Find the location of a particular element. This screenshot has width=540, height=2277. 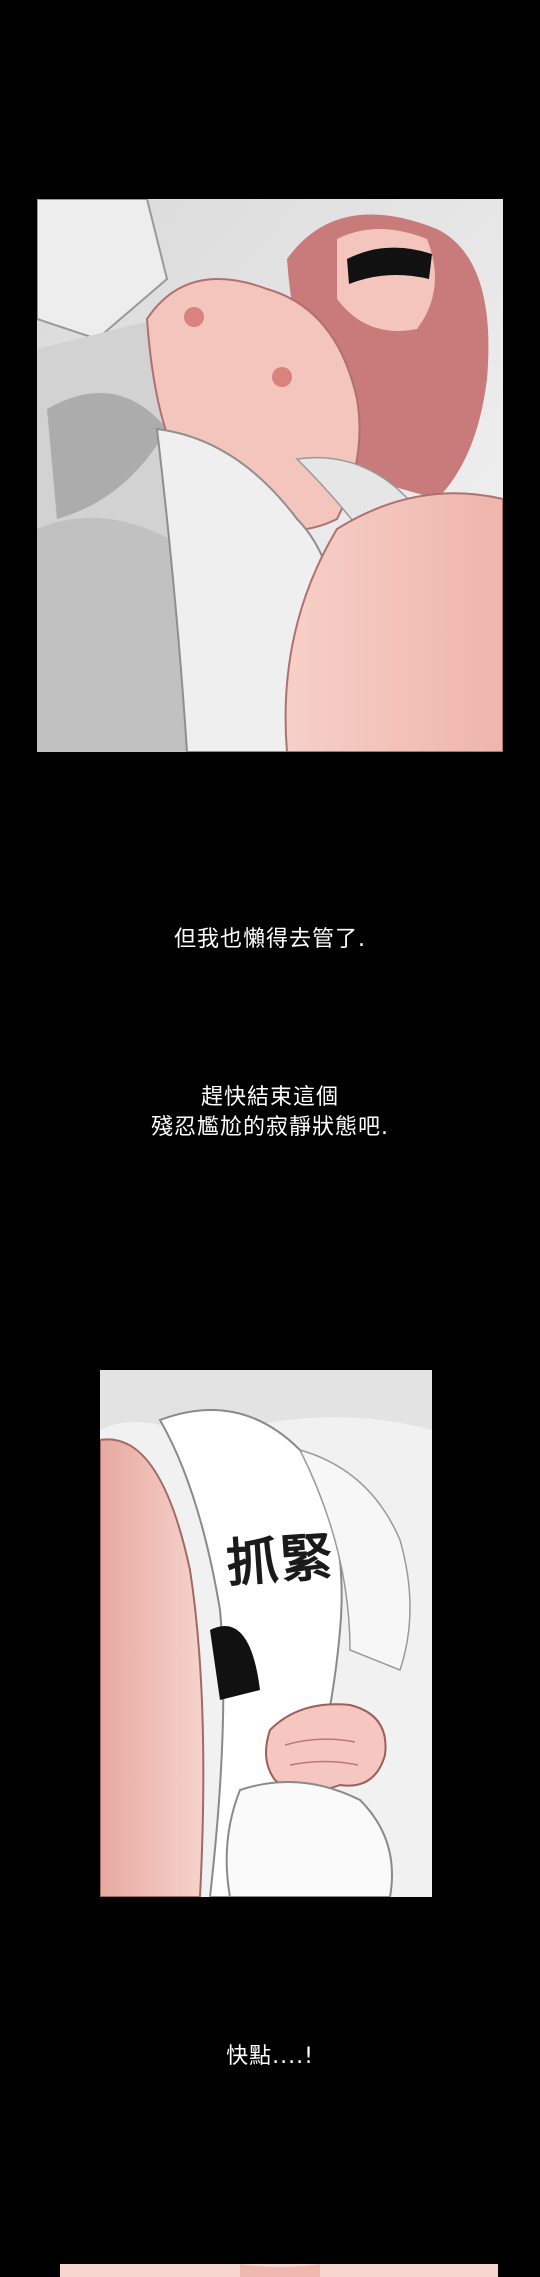

narration-caption-1: 但我也懶得去管了. is located at coordinates (270, 940).